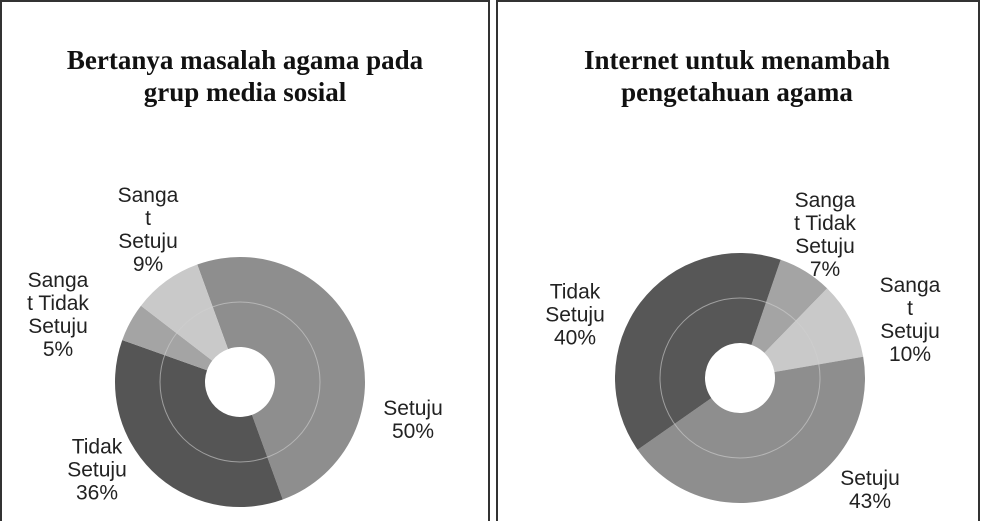 This screenshot has height=521, width=981. Describe the element at coordinates (825, 269) in the screenshot. I see `value-label: 7%` at that location.